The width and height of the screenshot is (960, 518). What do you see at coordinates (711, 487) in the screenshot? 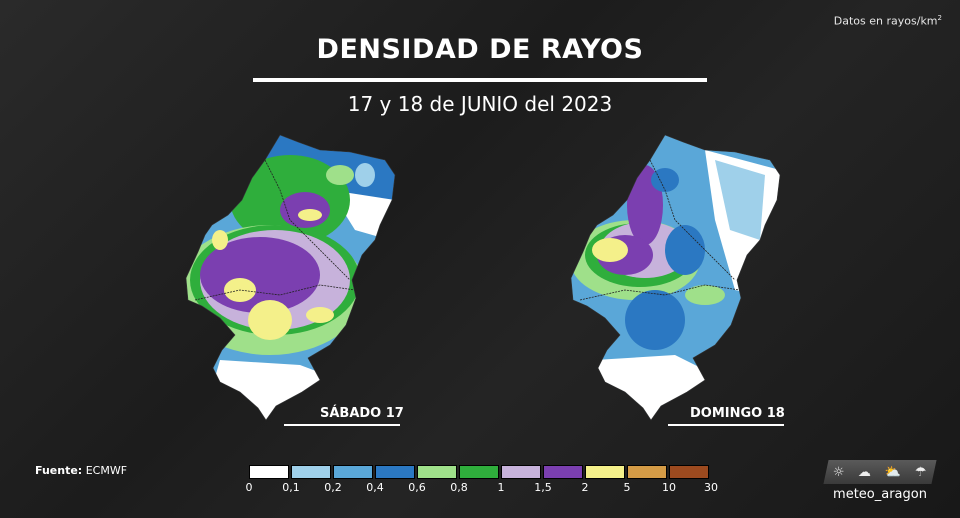
I see `legend-tick-label: 30` at bounding box center [711, 487].